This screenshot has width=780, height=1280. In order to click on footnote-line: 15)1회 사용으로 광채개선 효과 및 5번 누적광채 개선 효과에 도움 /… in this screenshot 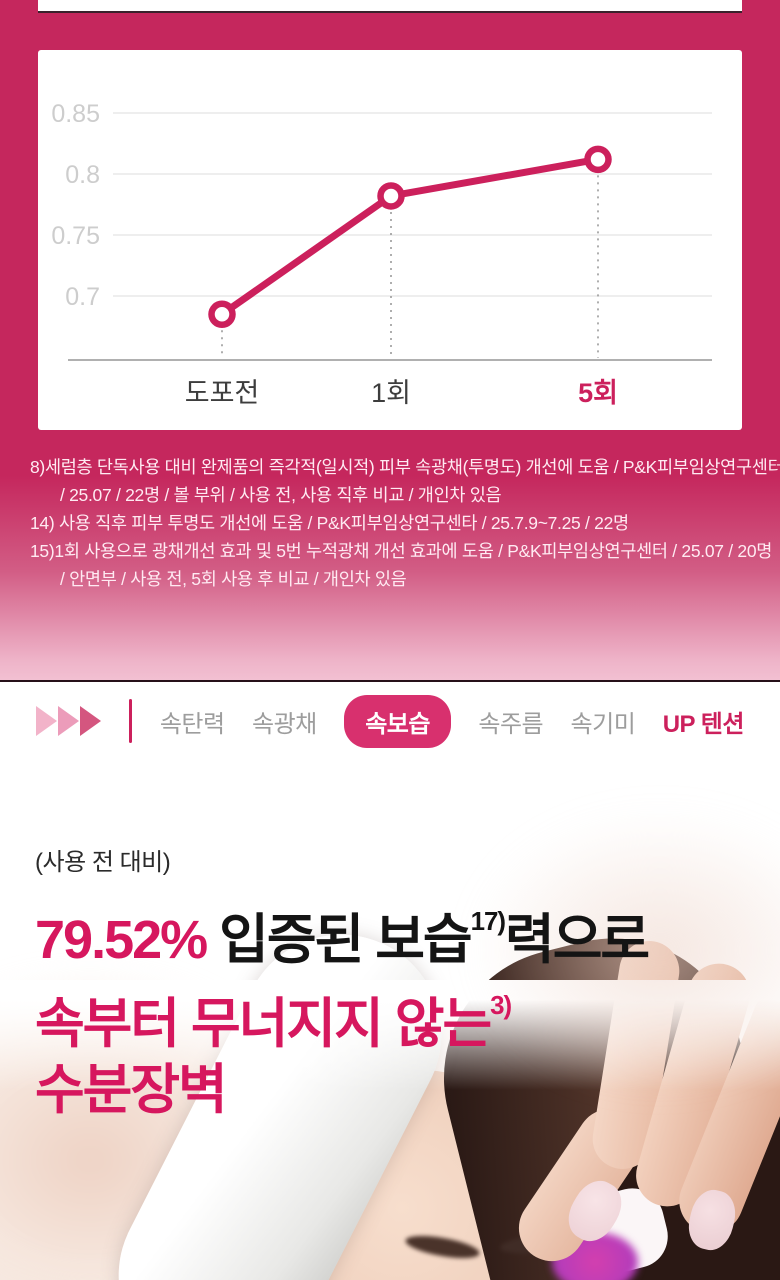, I will do `click(401, 551)`.